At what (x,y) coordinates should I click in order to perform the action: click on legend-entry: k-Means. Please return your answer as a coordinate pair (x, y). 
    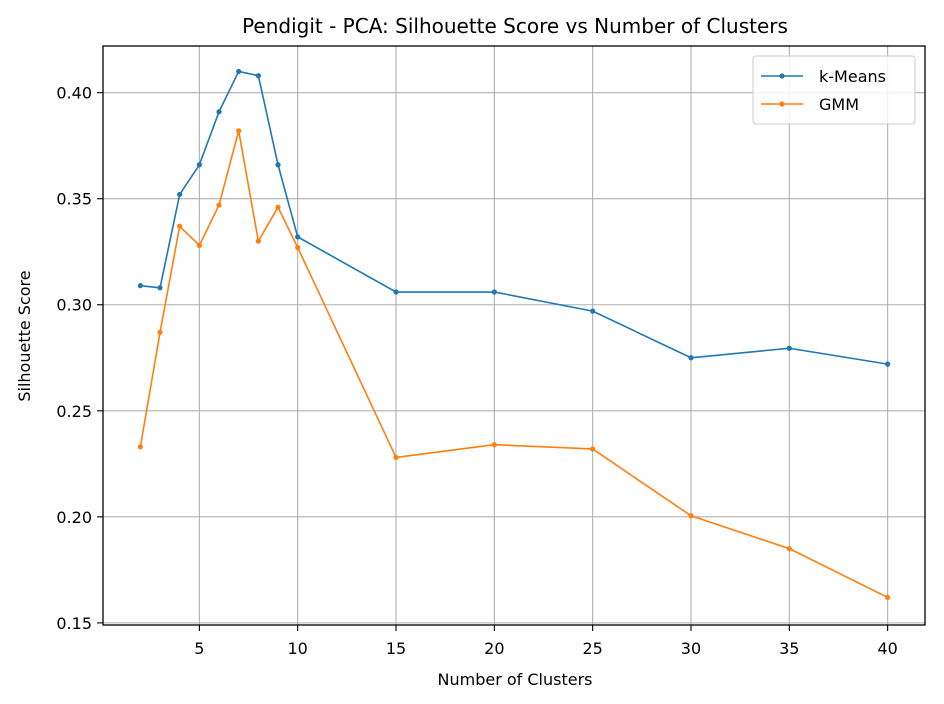
    Looking at the image, I should click on (823, 76).